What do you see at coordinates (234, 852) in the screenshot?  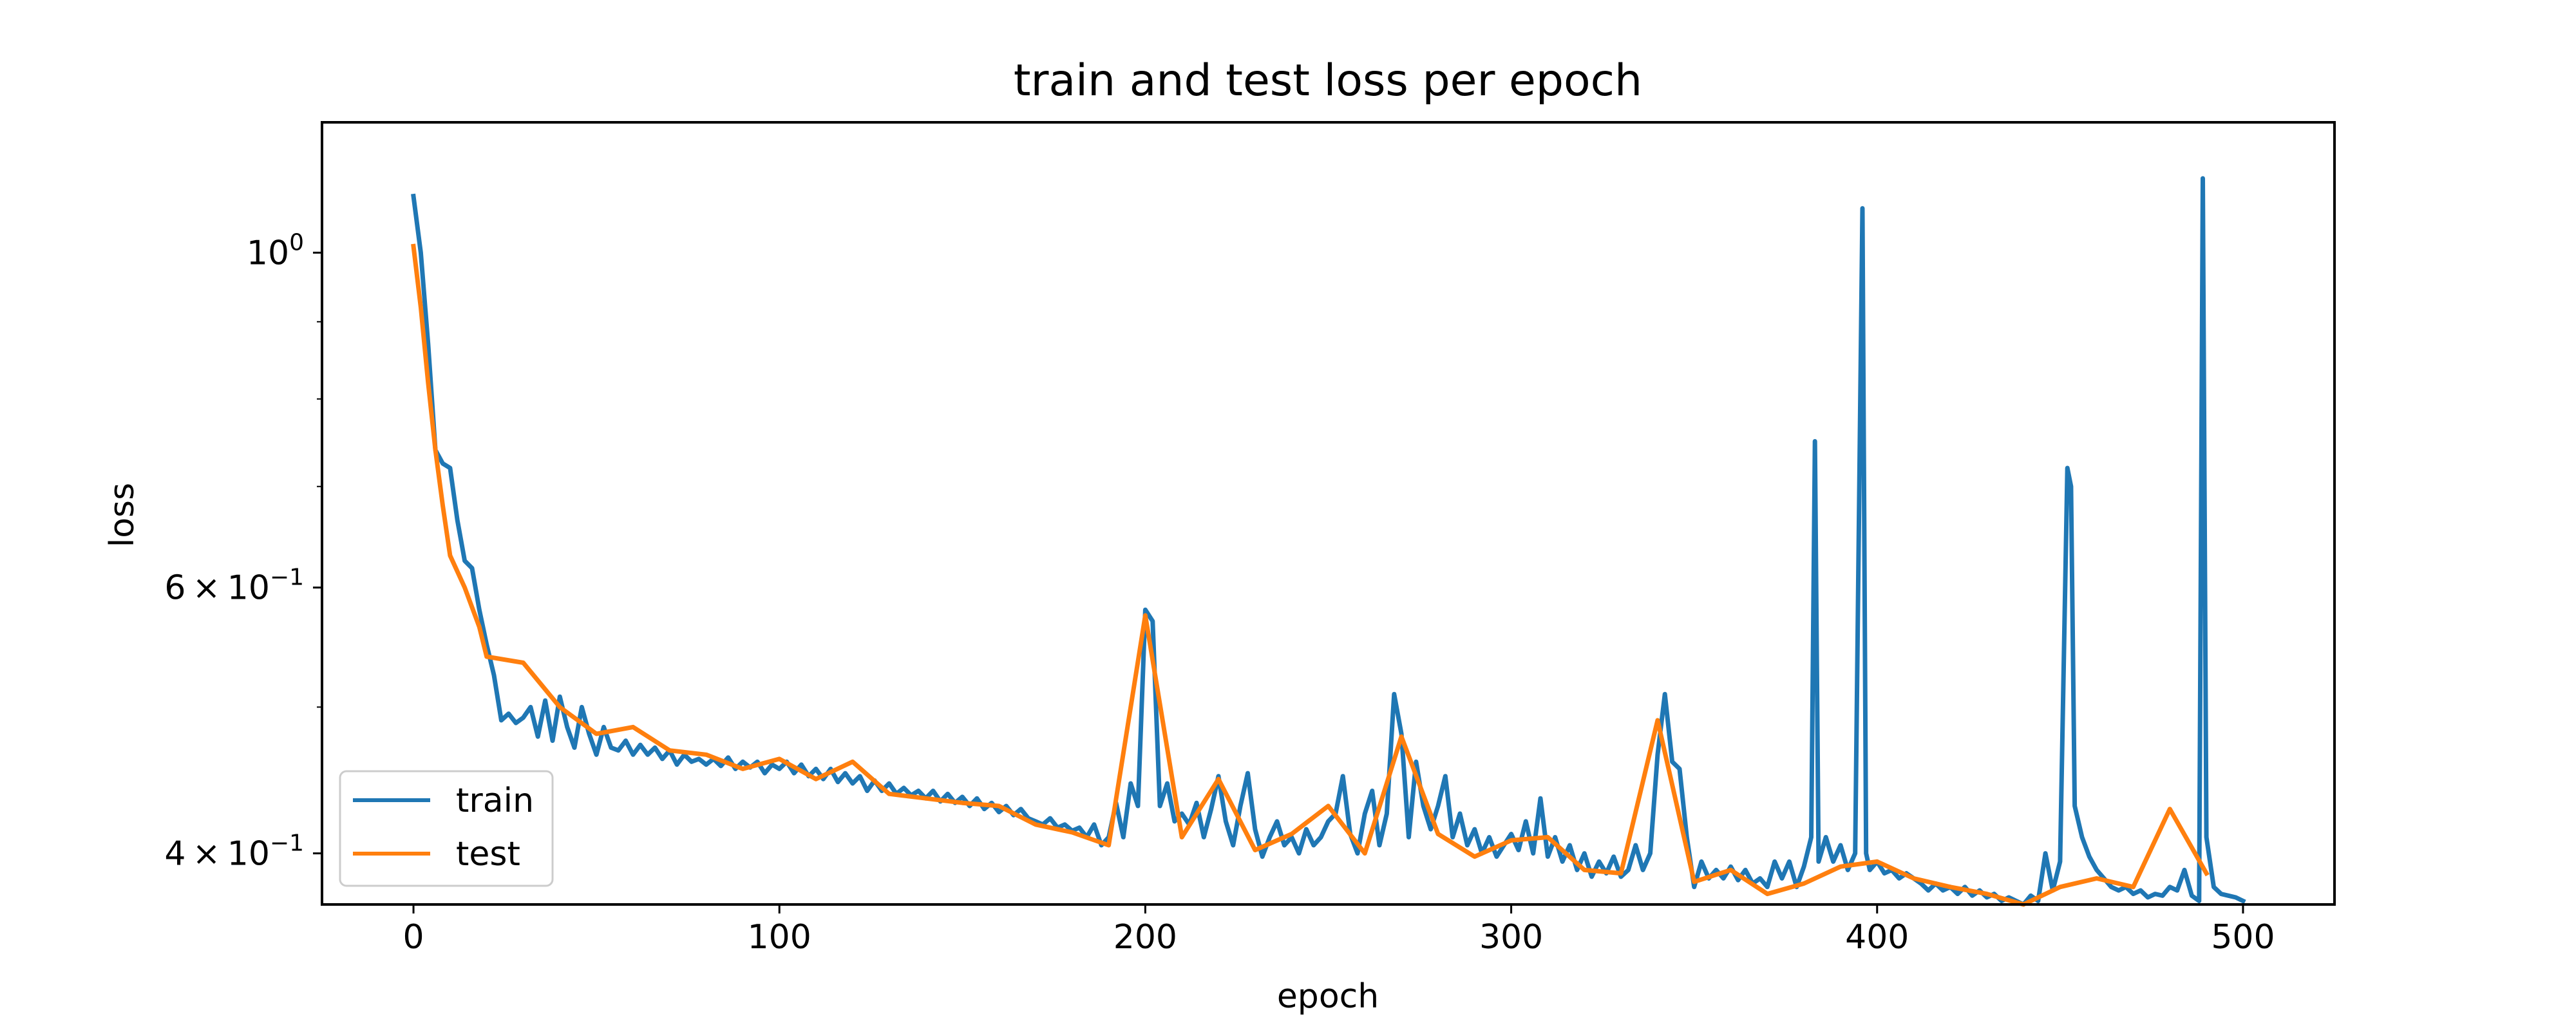 I see `y-tick-label: 4 × 10⁻¹` at bounding box center [234, 852].